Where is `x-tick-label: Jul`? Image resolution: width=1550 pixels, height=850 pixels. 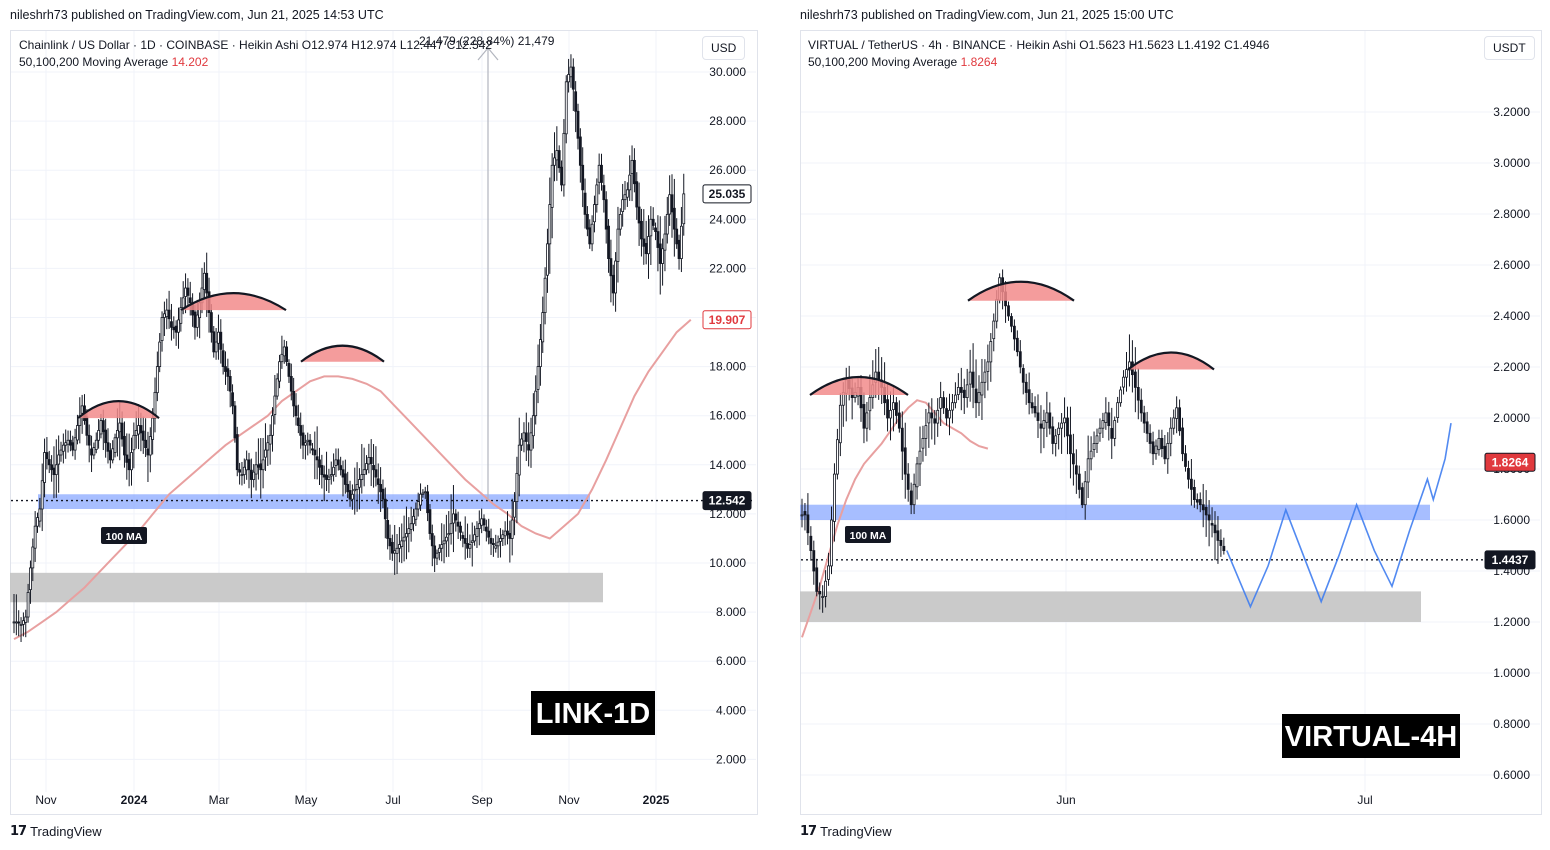
x-tick-label: Jul is located at coordinates (1364, 800).